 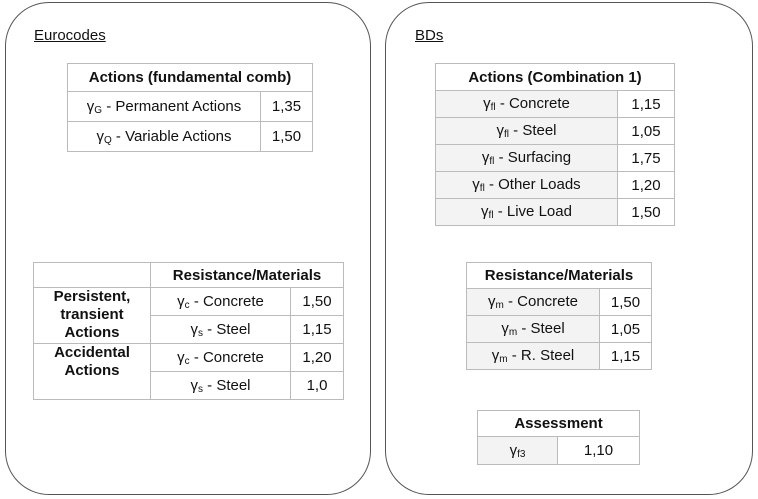 I want to click on label-cell: γfl - Live Load, so click(x=526, y=212).